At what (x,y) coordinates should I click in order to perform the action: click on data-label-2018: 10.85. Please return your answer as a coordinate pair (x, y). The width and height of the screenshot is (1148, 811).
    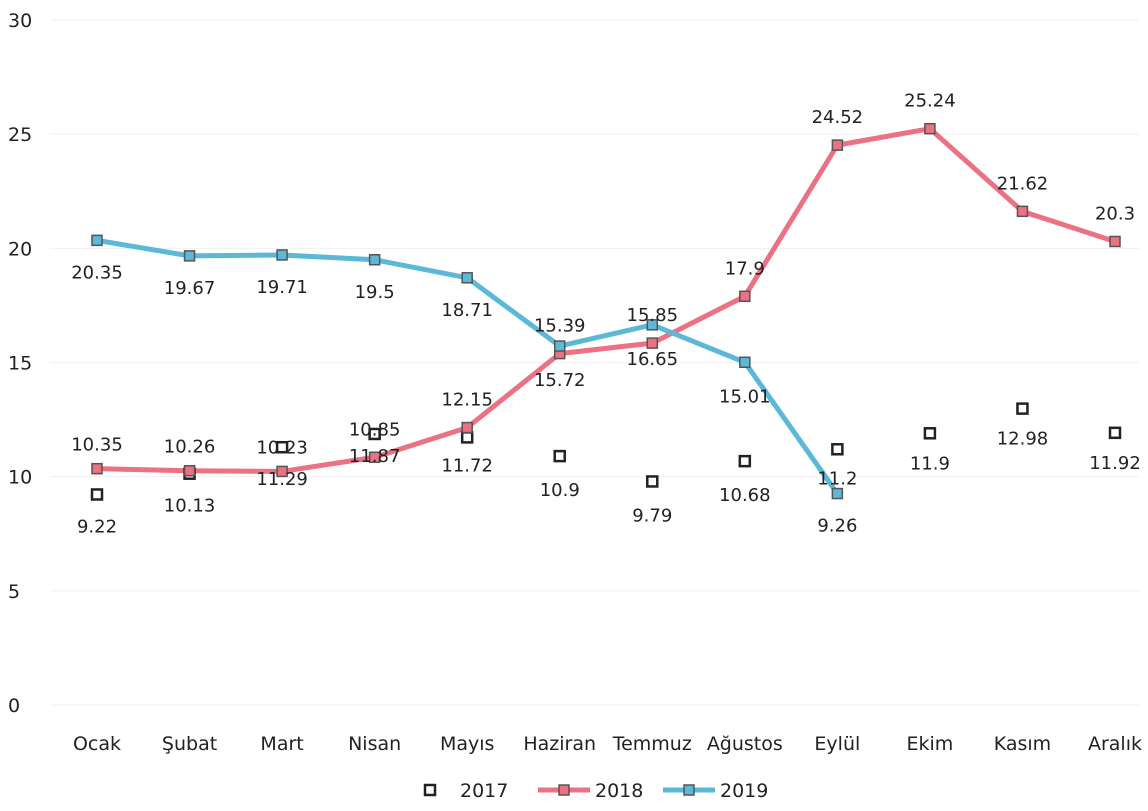
    Looking at the image, I should click on (375, 429).